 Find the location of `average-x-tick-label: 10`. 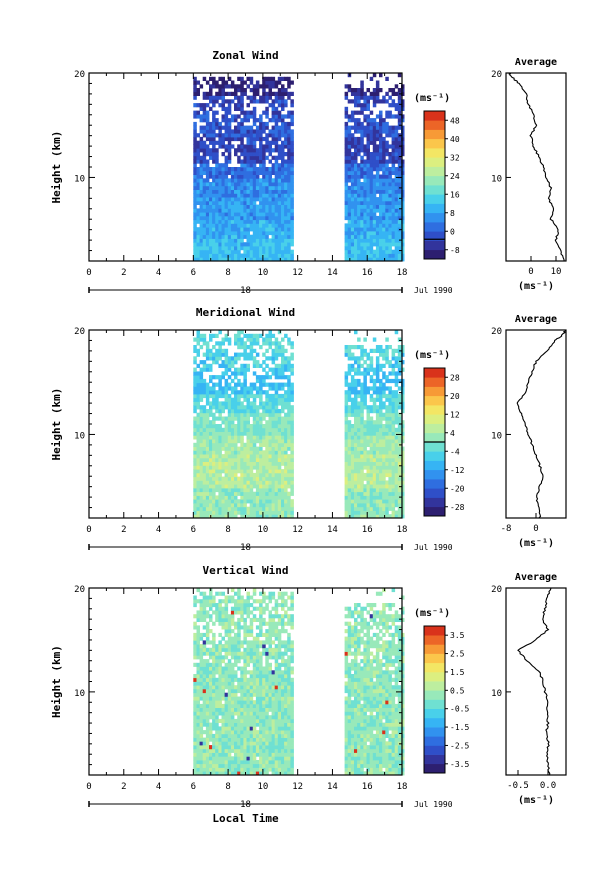

average-x-tick-label: 10 is located at coordinates (556, 272).